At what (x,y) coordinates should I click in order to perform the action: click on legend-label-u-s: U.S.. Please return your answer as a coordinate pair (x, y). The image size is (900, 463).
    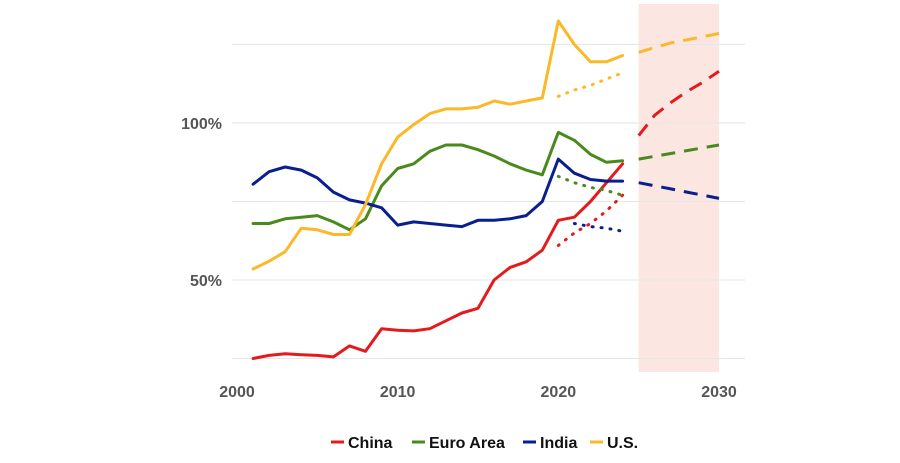
    Looking at the image, I should click on (622, 443).